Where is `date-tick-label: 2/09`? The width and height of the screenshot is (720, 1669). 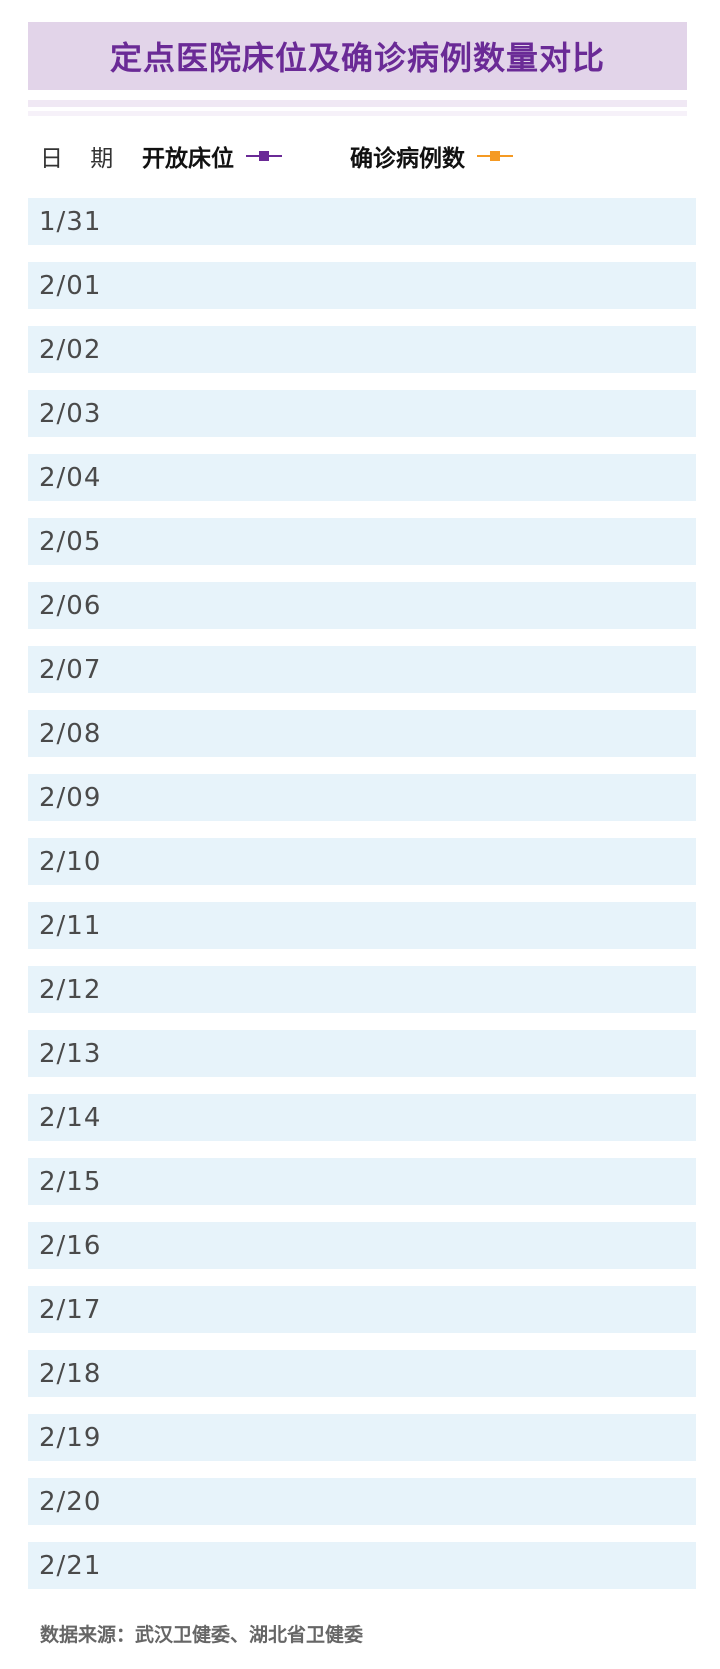
date-tick-label: 2/09 is located at coordinates (70, 797).